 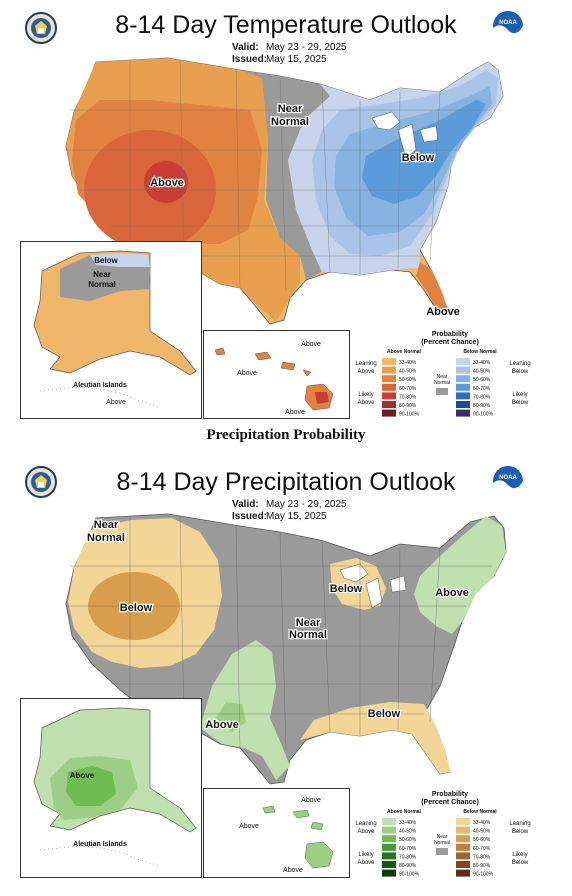 What do you see at coordinates (102, 274) in the screenshot?
I see `alaska-label-near1: Near` at bounding box center [102, 274].